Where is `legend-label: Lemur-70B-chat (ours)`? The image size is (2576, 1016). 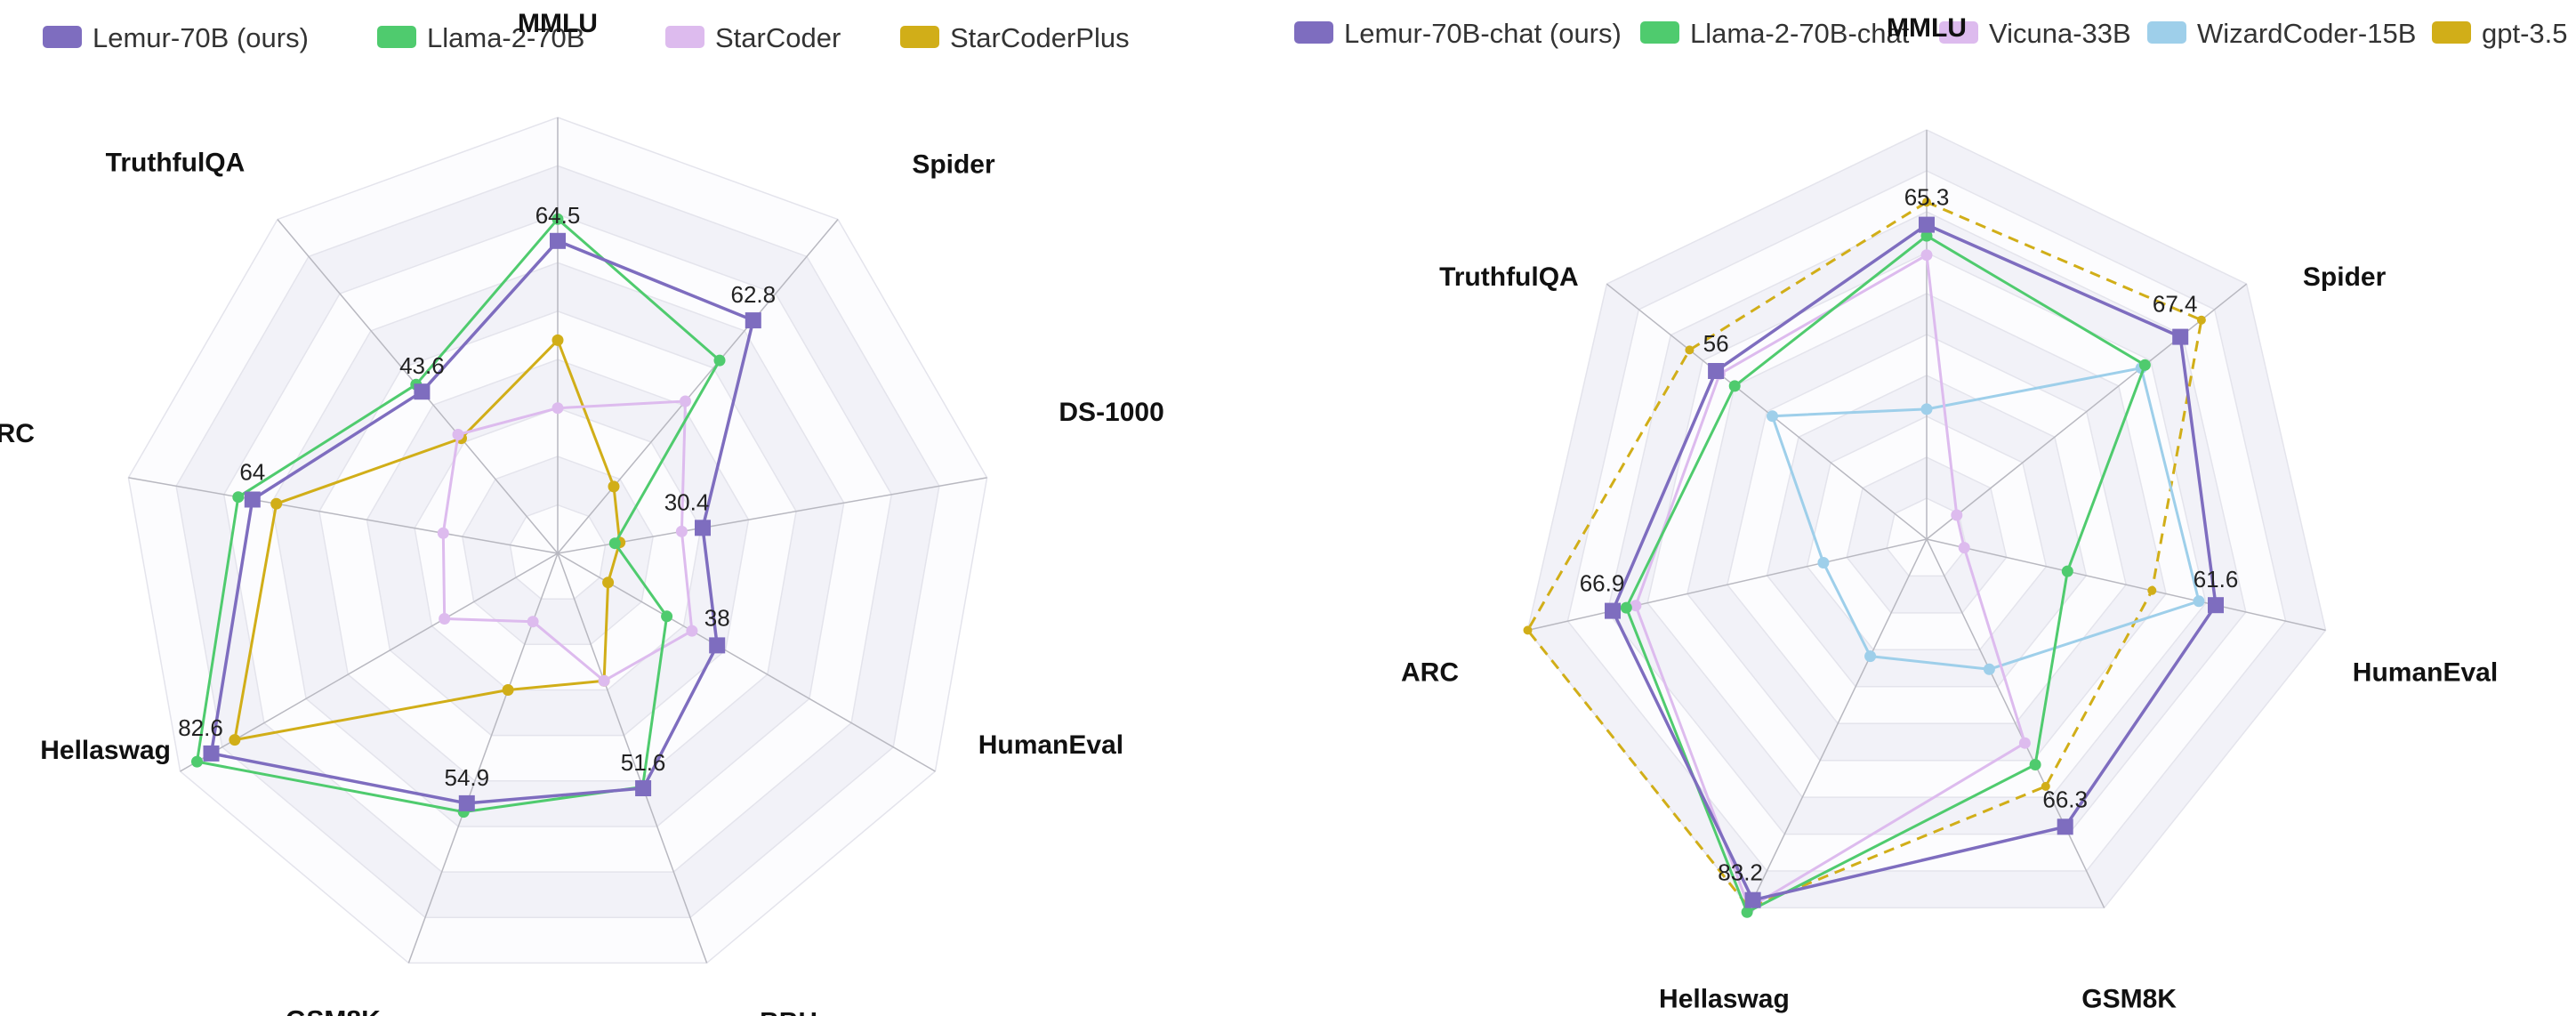 legend-label: Lemur-70B-chat (ours) is located at coordinates (1483, 33).